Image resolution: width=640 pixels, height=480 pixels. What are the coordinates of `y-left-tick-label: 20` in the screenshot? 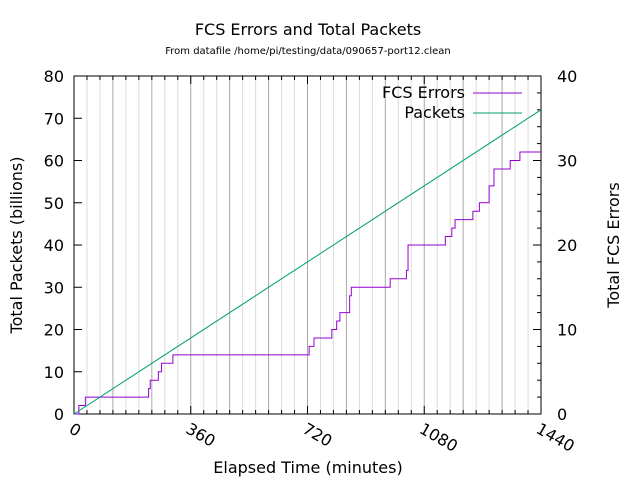 It's located at (54, 330).